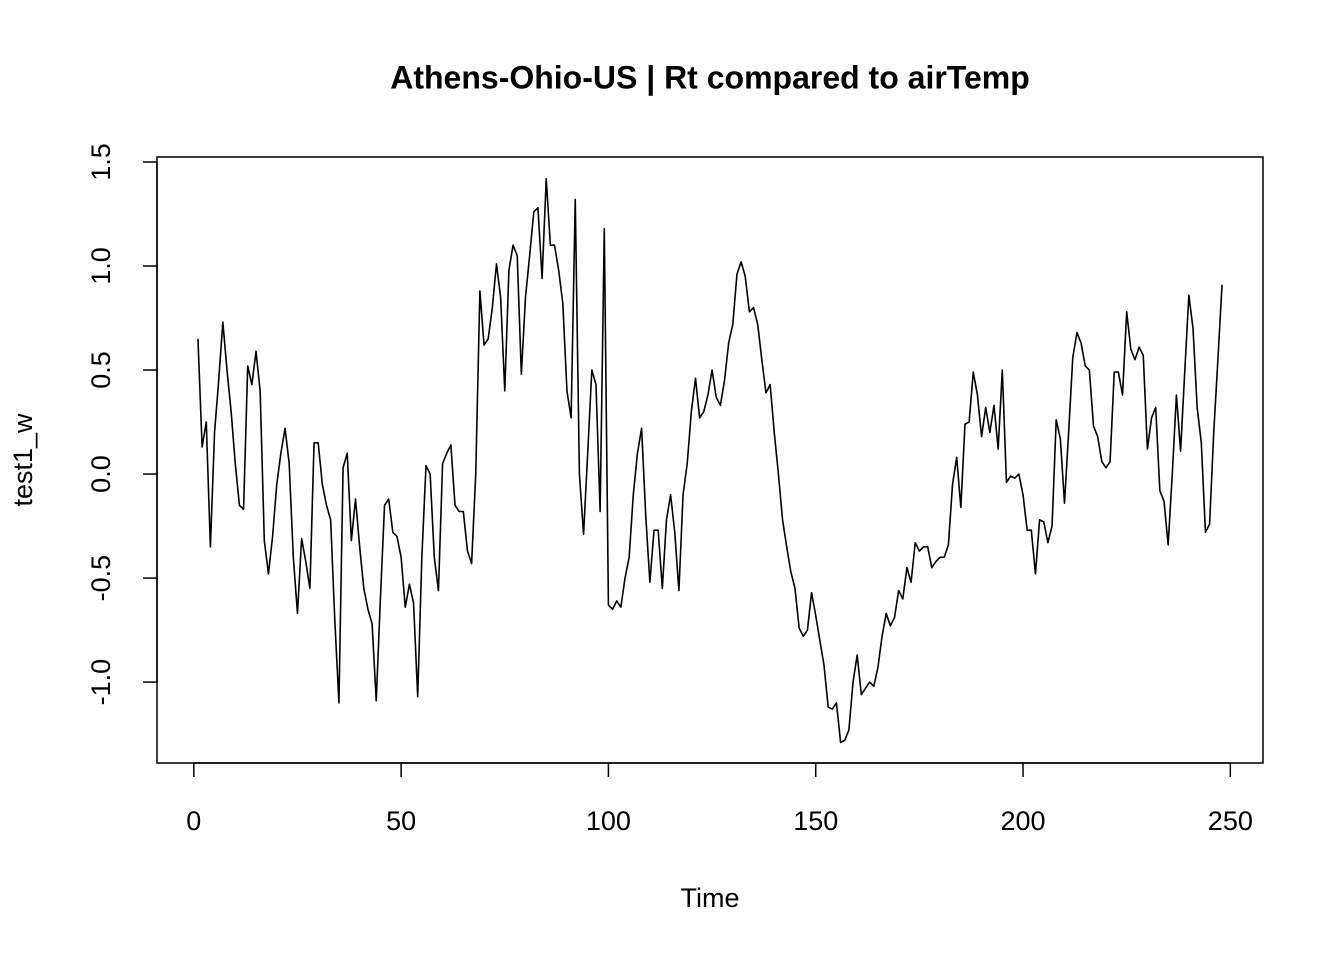 Image resolution: width=1344 pixels, height=960 pixels. Describe the element at coordinates (101, 162) in the screenshot. I see `y-tick-label: 1.5` at that location.